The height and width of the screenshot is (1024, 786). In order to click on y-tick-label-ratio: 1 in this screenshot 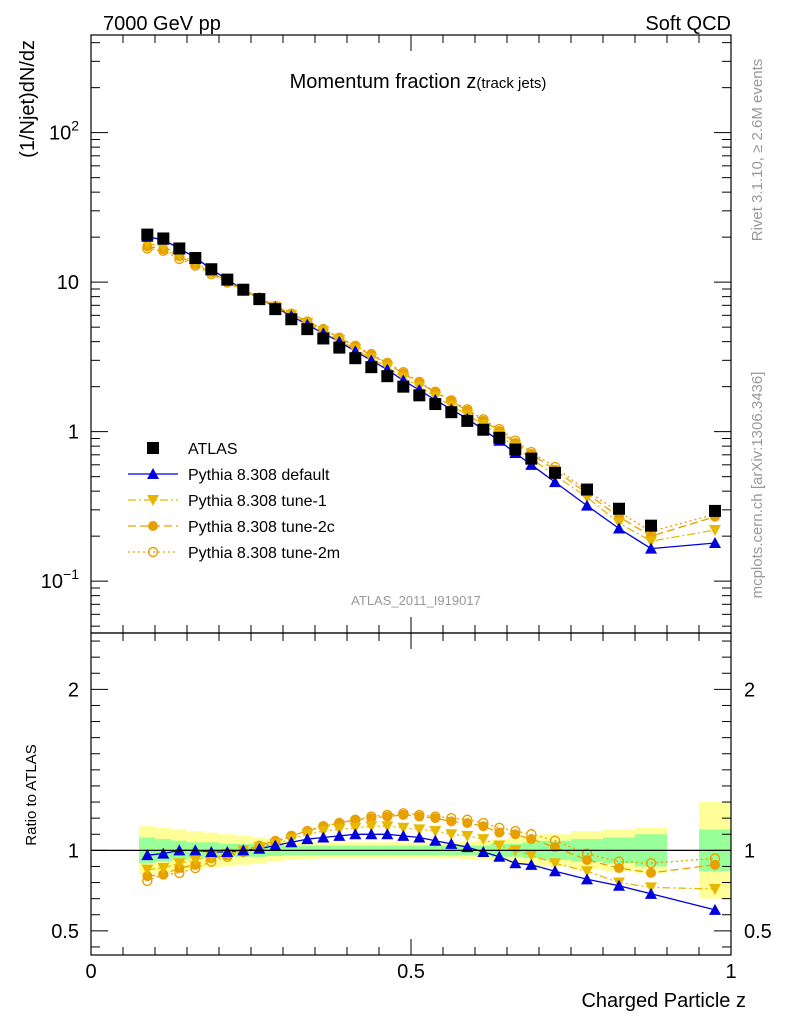, I will do `click(73, 851)`.